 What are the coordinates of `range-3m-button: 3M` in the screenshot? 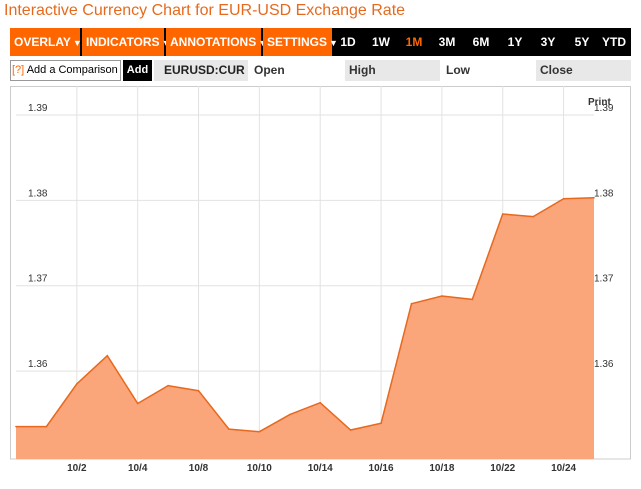 It's located at (447, 42).